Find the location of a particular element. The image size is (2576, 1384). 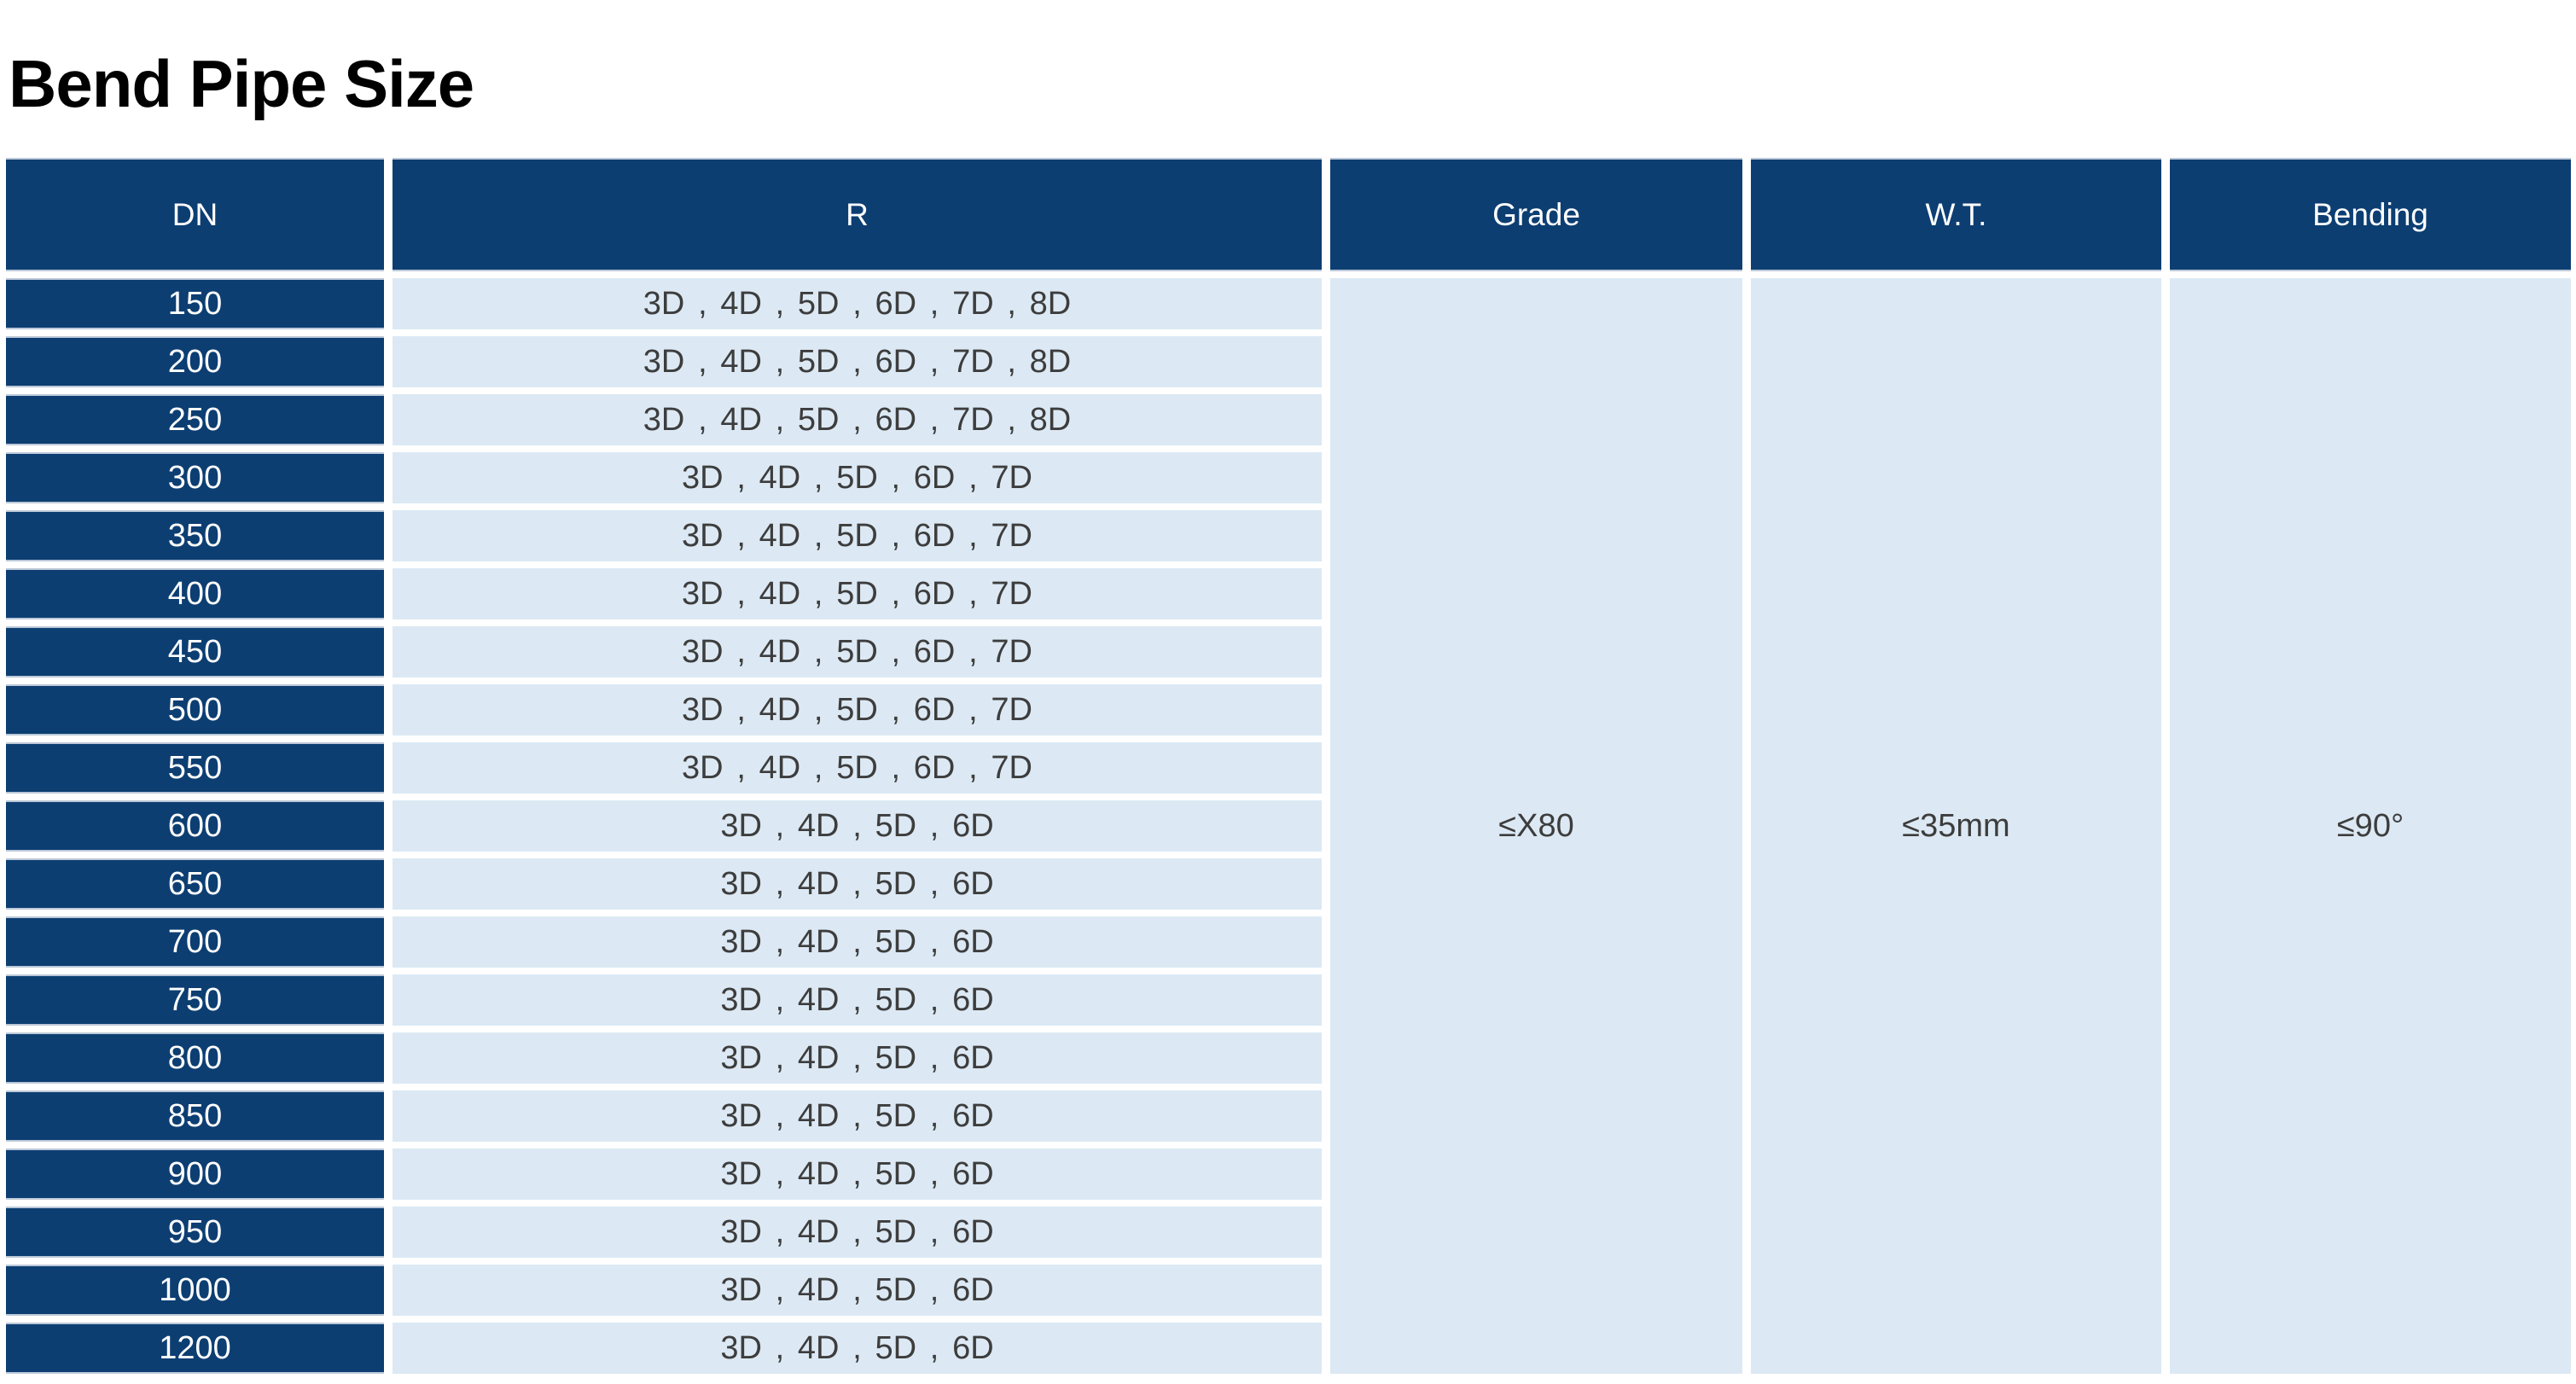

r-cell: 3D, 4D, 5D, 6D, 7D, 8D is located at coordinates (857, 303).